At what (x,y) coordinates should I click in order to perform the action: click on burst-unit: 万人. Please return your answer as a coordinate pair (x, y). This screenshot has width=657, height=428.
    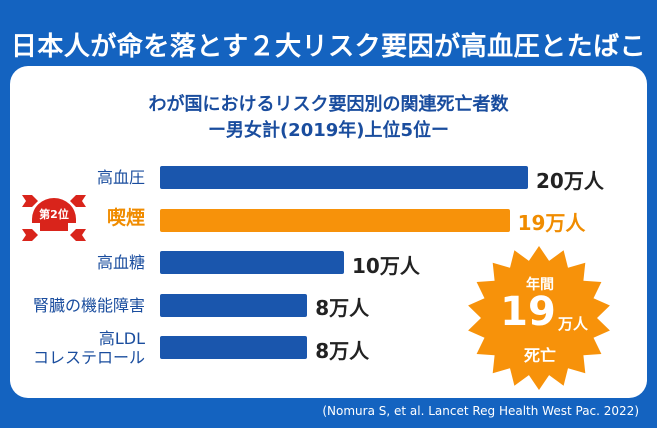
    Looking at the image, I should click on (573, 324).